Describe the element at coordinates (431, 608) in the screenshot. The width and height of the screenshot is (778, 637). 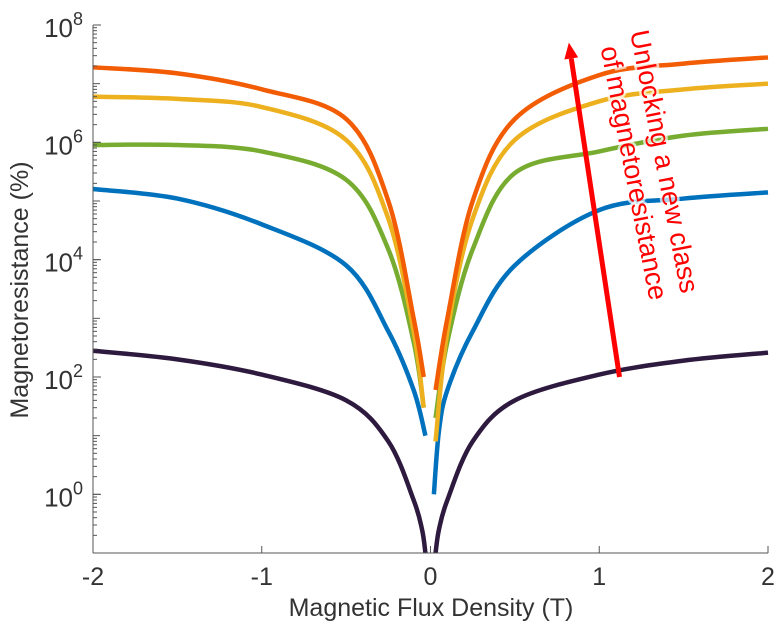
I see `x-axis-label: Magnetic Flux Density (T)` at that location.